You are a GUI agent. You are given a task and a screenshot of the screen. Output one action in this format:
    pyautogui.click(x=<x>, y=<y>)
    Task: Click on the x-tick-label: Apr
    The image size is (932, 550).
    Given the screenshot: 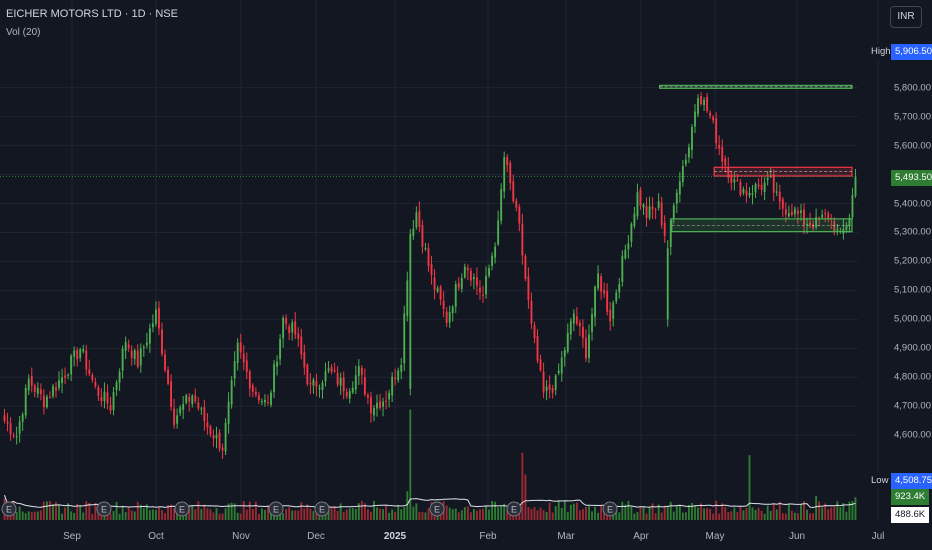 What is the action you would take?
    pyautogui.click(x=641, y=536)
    